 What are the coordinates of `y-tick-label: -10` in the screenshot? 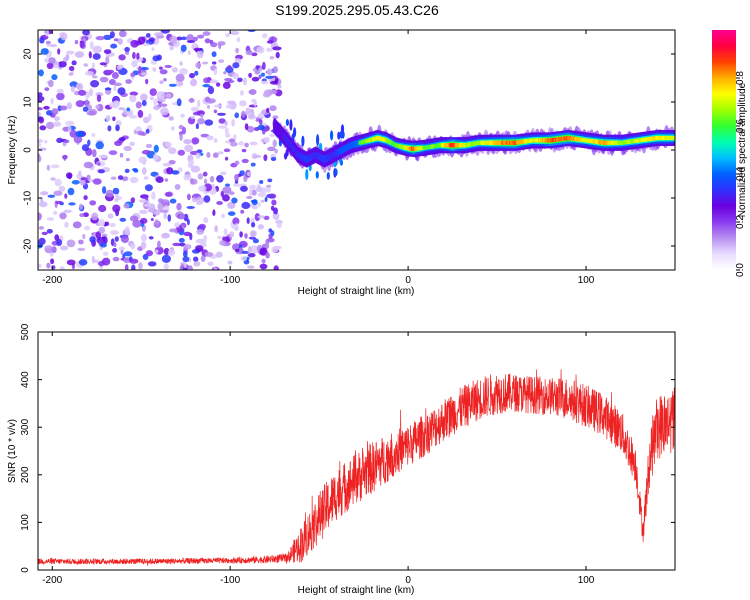 It's located at (28, 197).